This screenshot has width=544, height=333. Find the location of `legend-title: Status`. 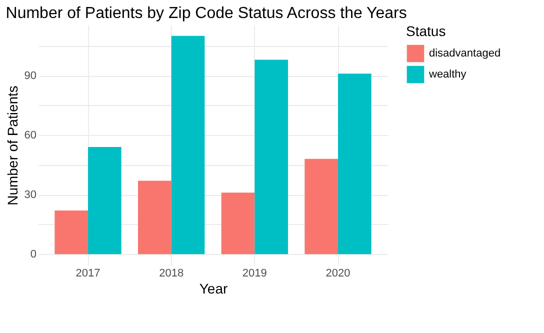

legend-title: Status is located at coordinates (426, 31).